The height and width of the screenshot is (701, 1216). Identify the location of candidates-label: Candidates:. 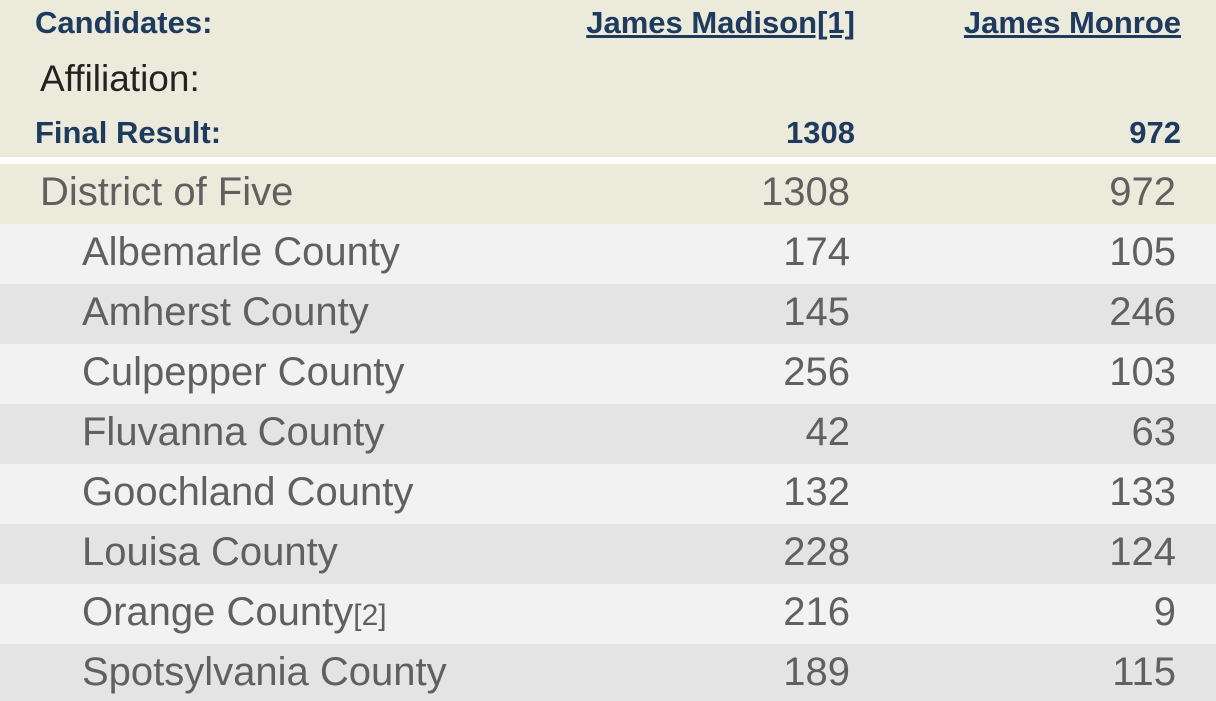
(124, 22).